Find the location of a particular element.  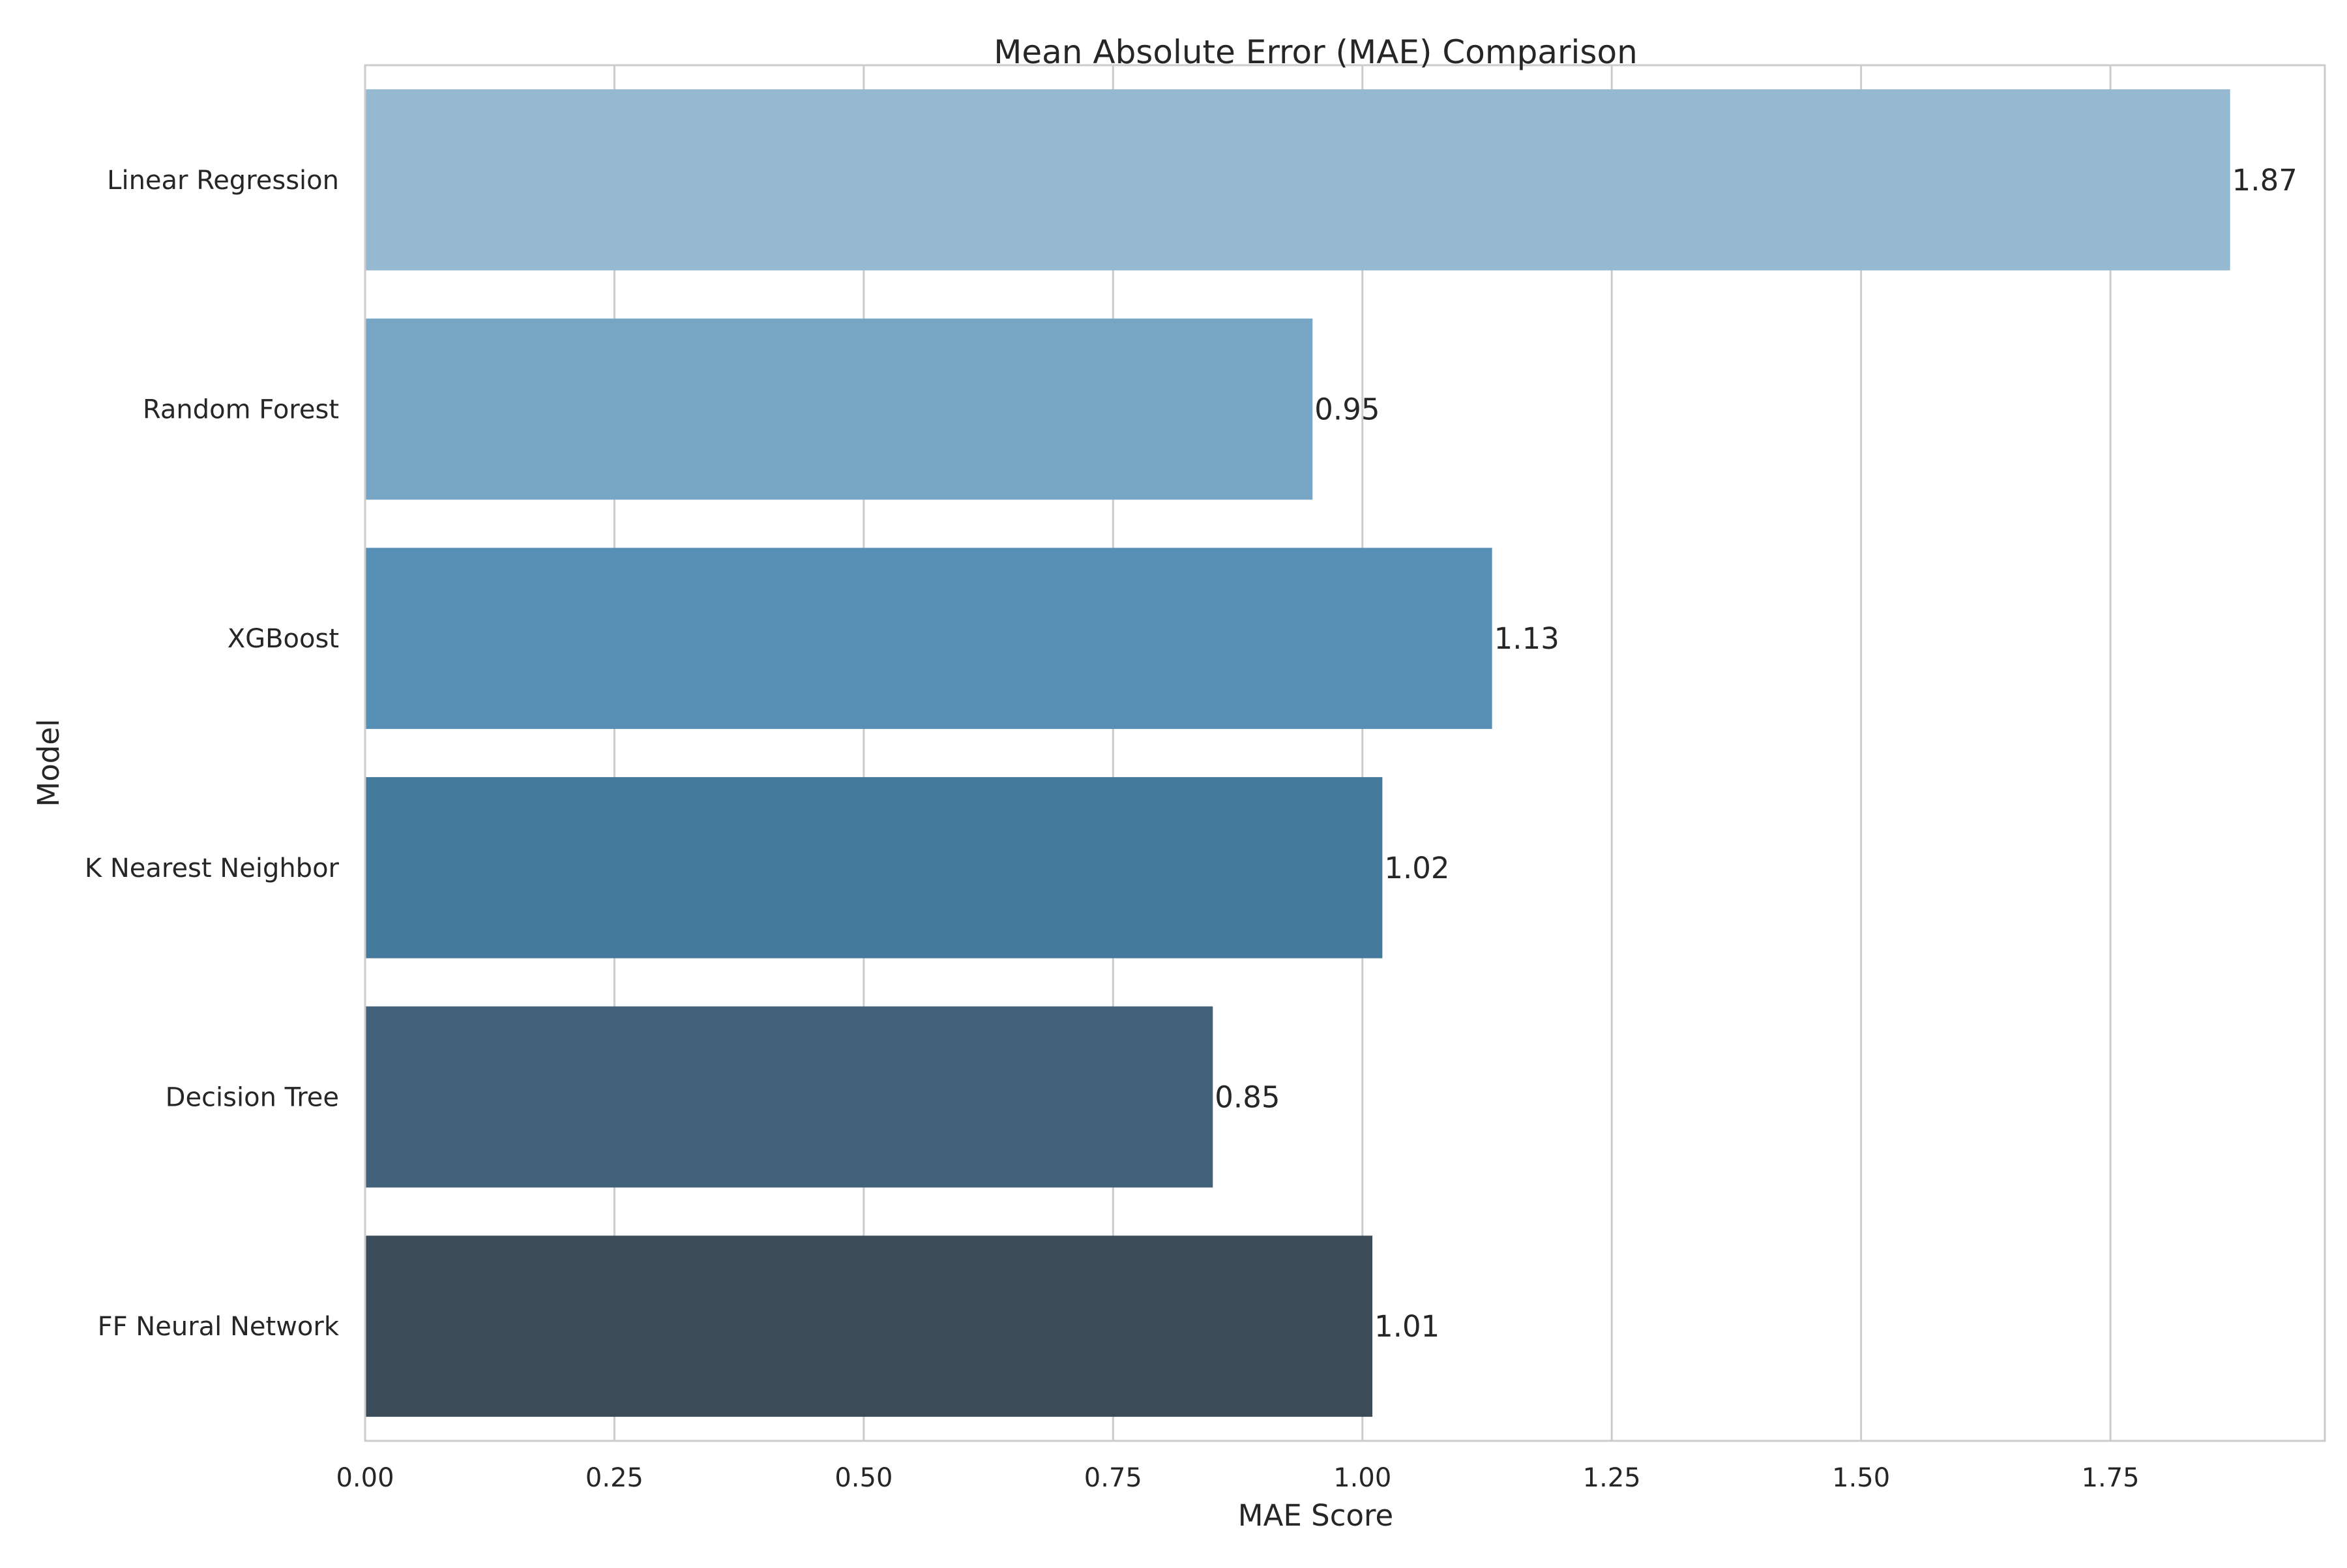

bar-decision-tree is located at coordinates (789, 1097).